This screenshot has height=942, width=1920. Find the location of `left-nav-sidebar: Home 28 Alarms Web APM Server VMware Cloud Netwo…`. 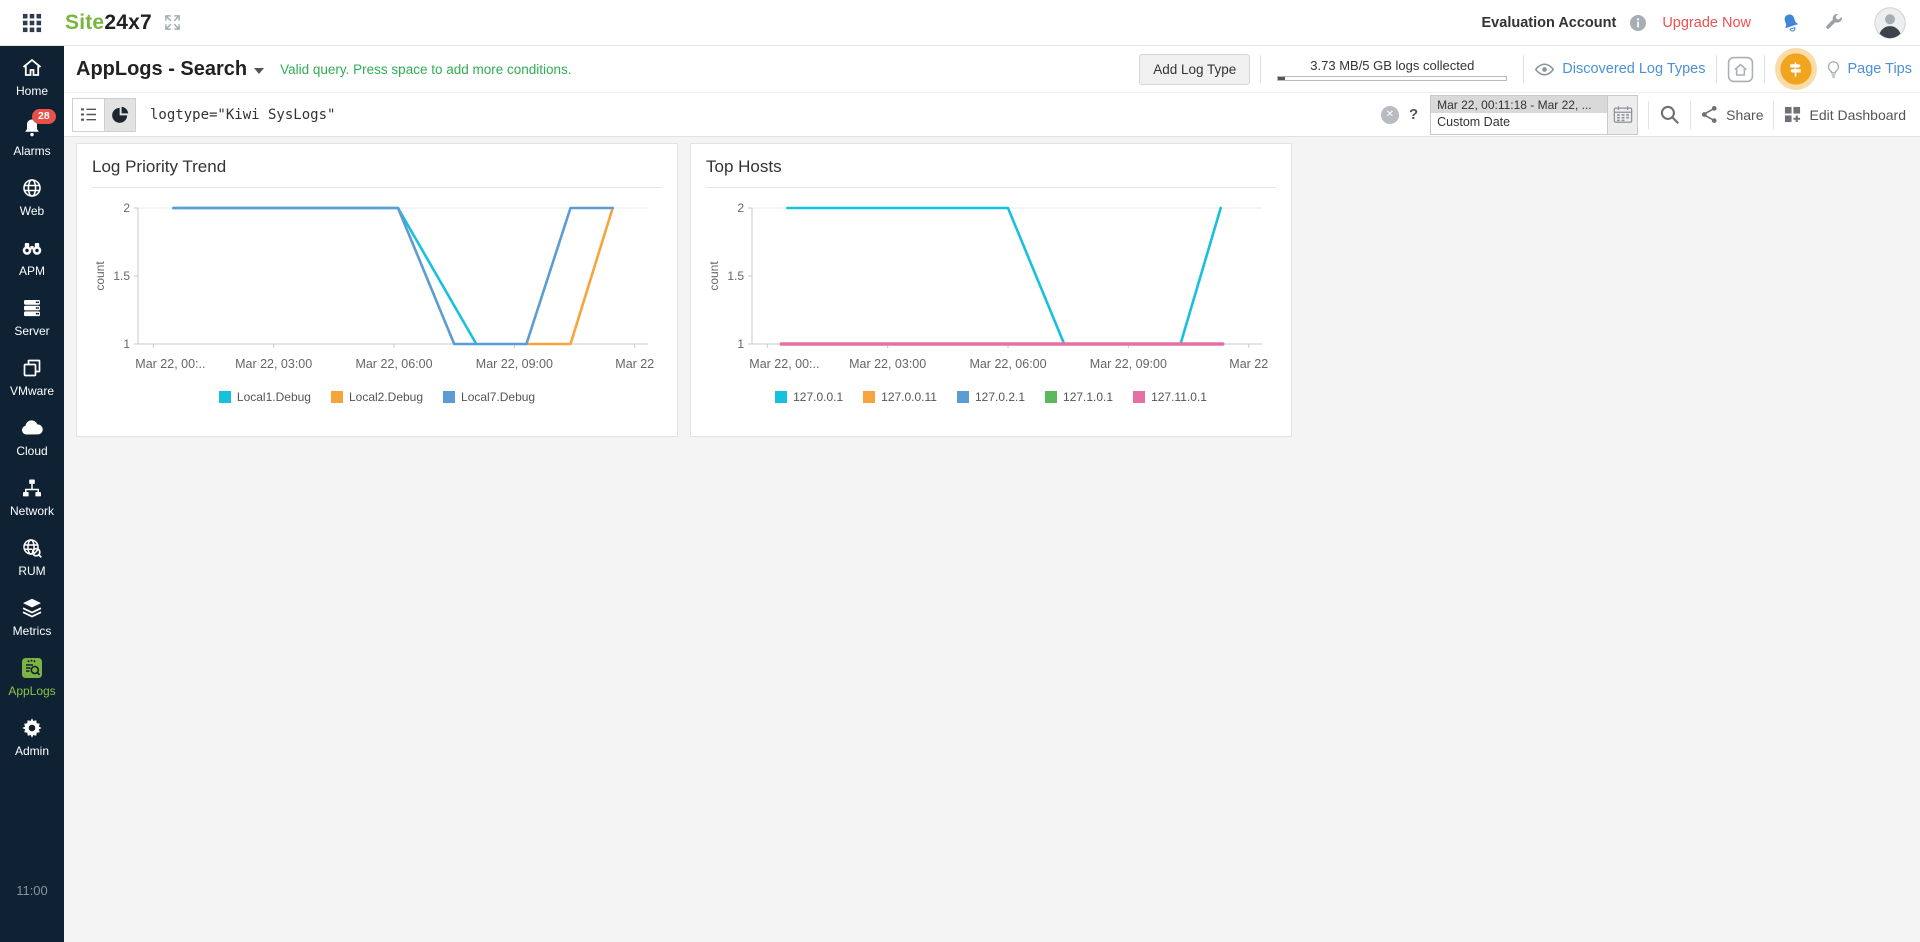

left-nav-sidebar: Home 28 Alarms Web APM Server VMware Cloud Netwo… is located at coordinates (32, 494).